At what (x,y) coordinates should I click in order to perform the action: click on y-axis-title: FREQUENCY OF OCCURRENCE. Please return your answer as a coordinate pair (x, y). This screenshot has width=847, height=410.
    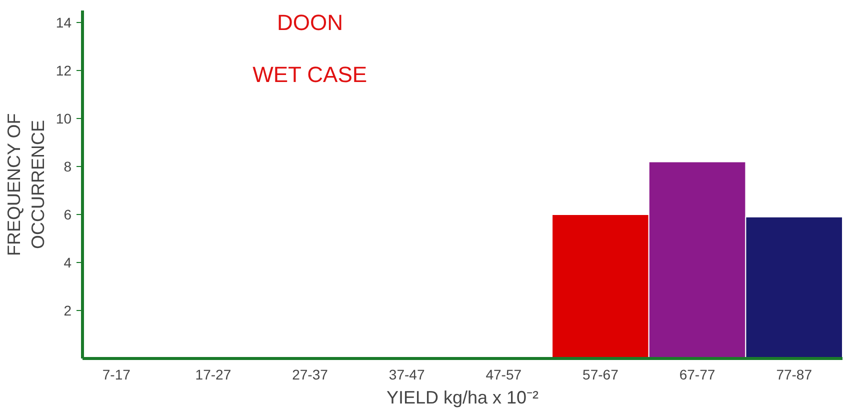
    Looking at the image, I should click on (26, 184).